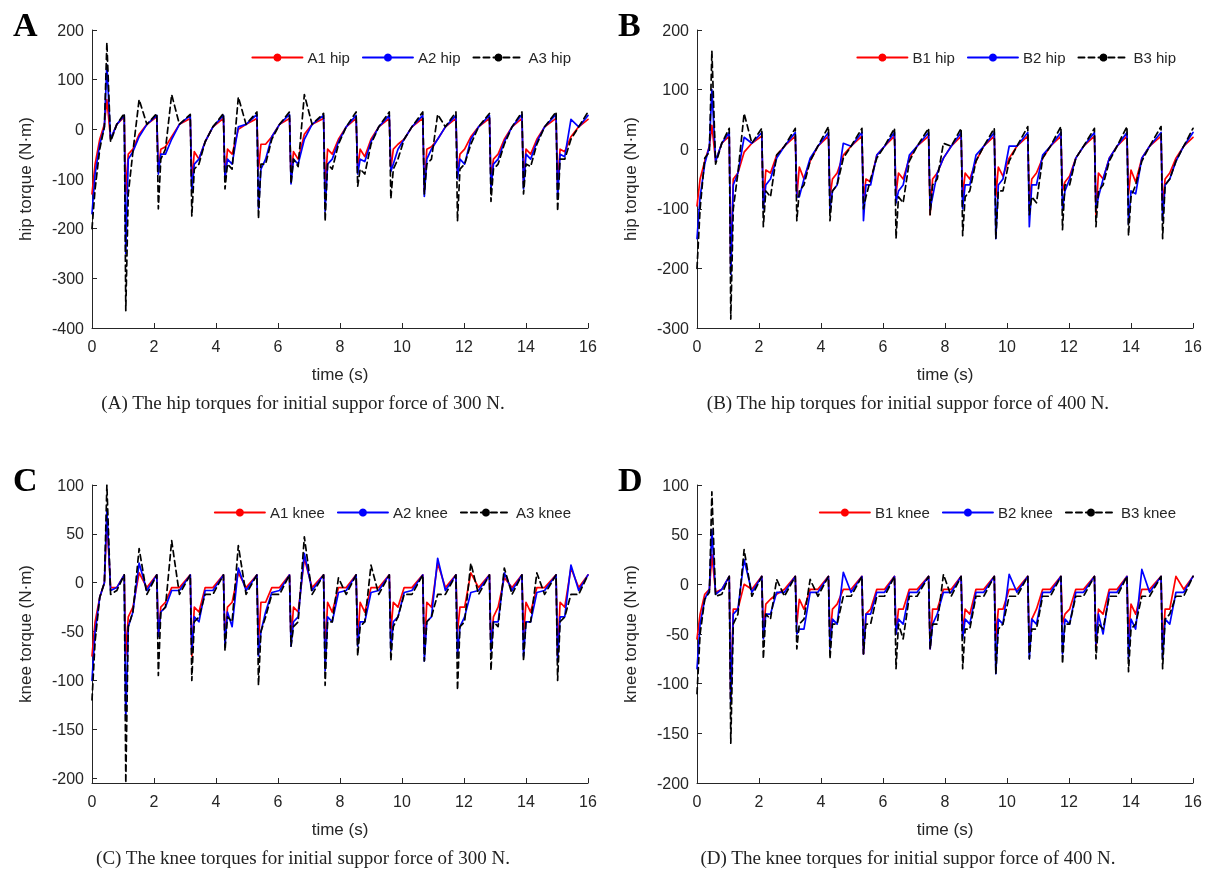 This screenshot has height=881, width=1211. Describe the element at coordinates (297, 512) in the screenshot. I see `legend-label: A1 knee` at that location.